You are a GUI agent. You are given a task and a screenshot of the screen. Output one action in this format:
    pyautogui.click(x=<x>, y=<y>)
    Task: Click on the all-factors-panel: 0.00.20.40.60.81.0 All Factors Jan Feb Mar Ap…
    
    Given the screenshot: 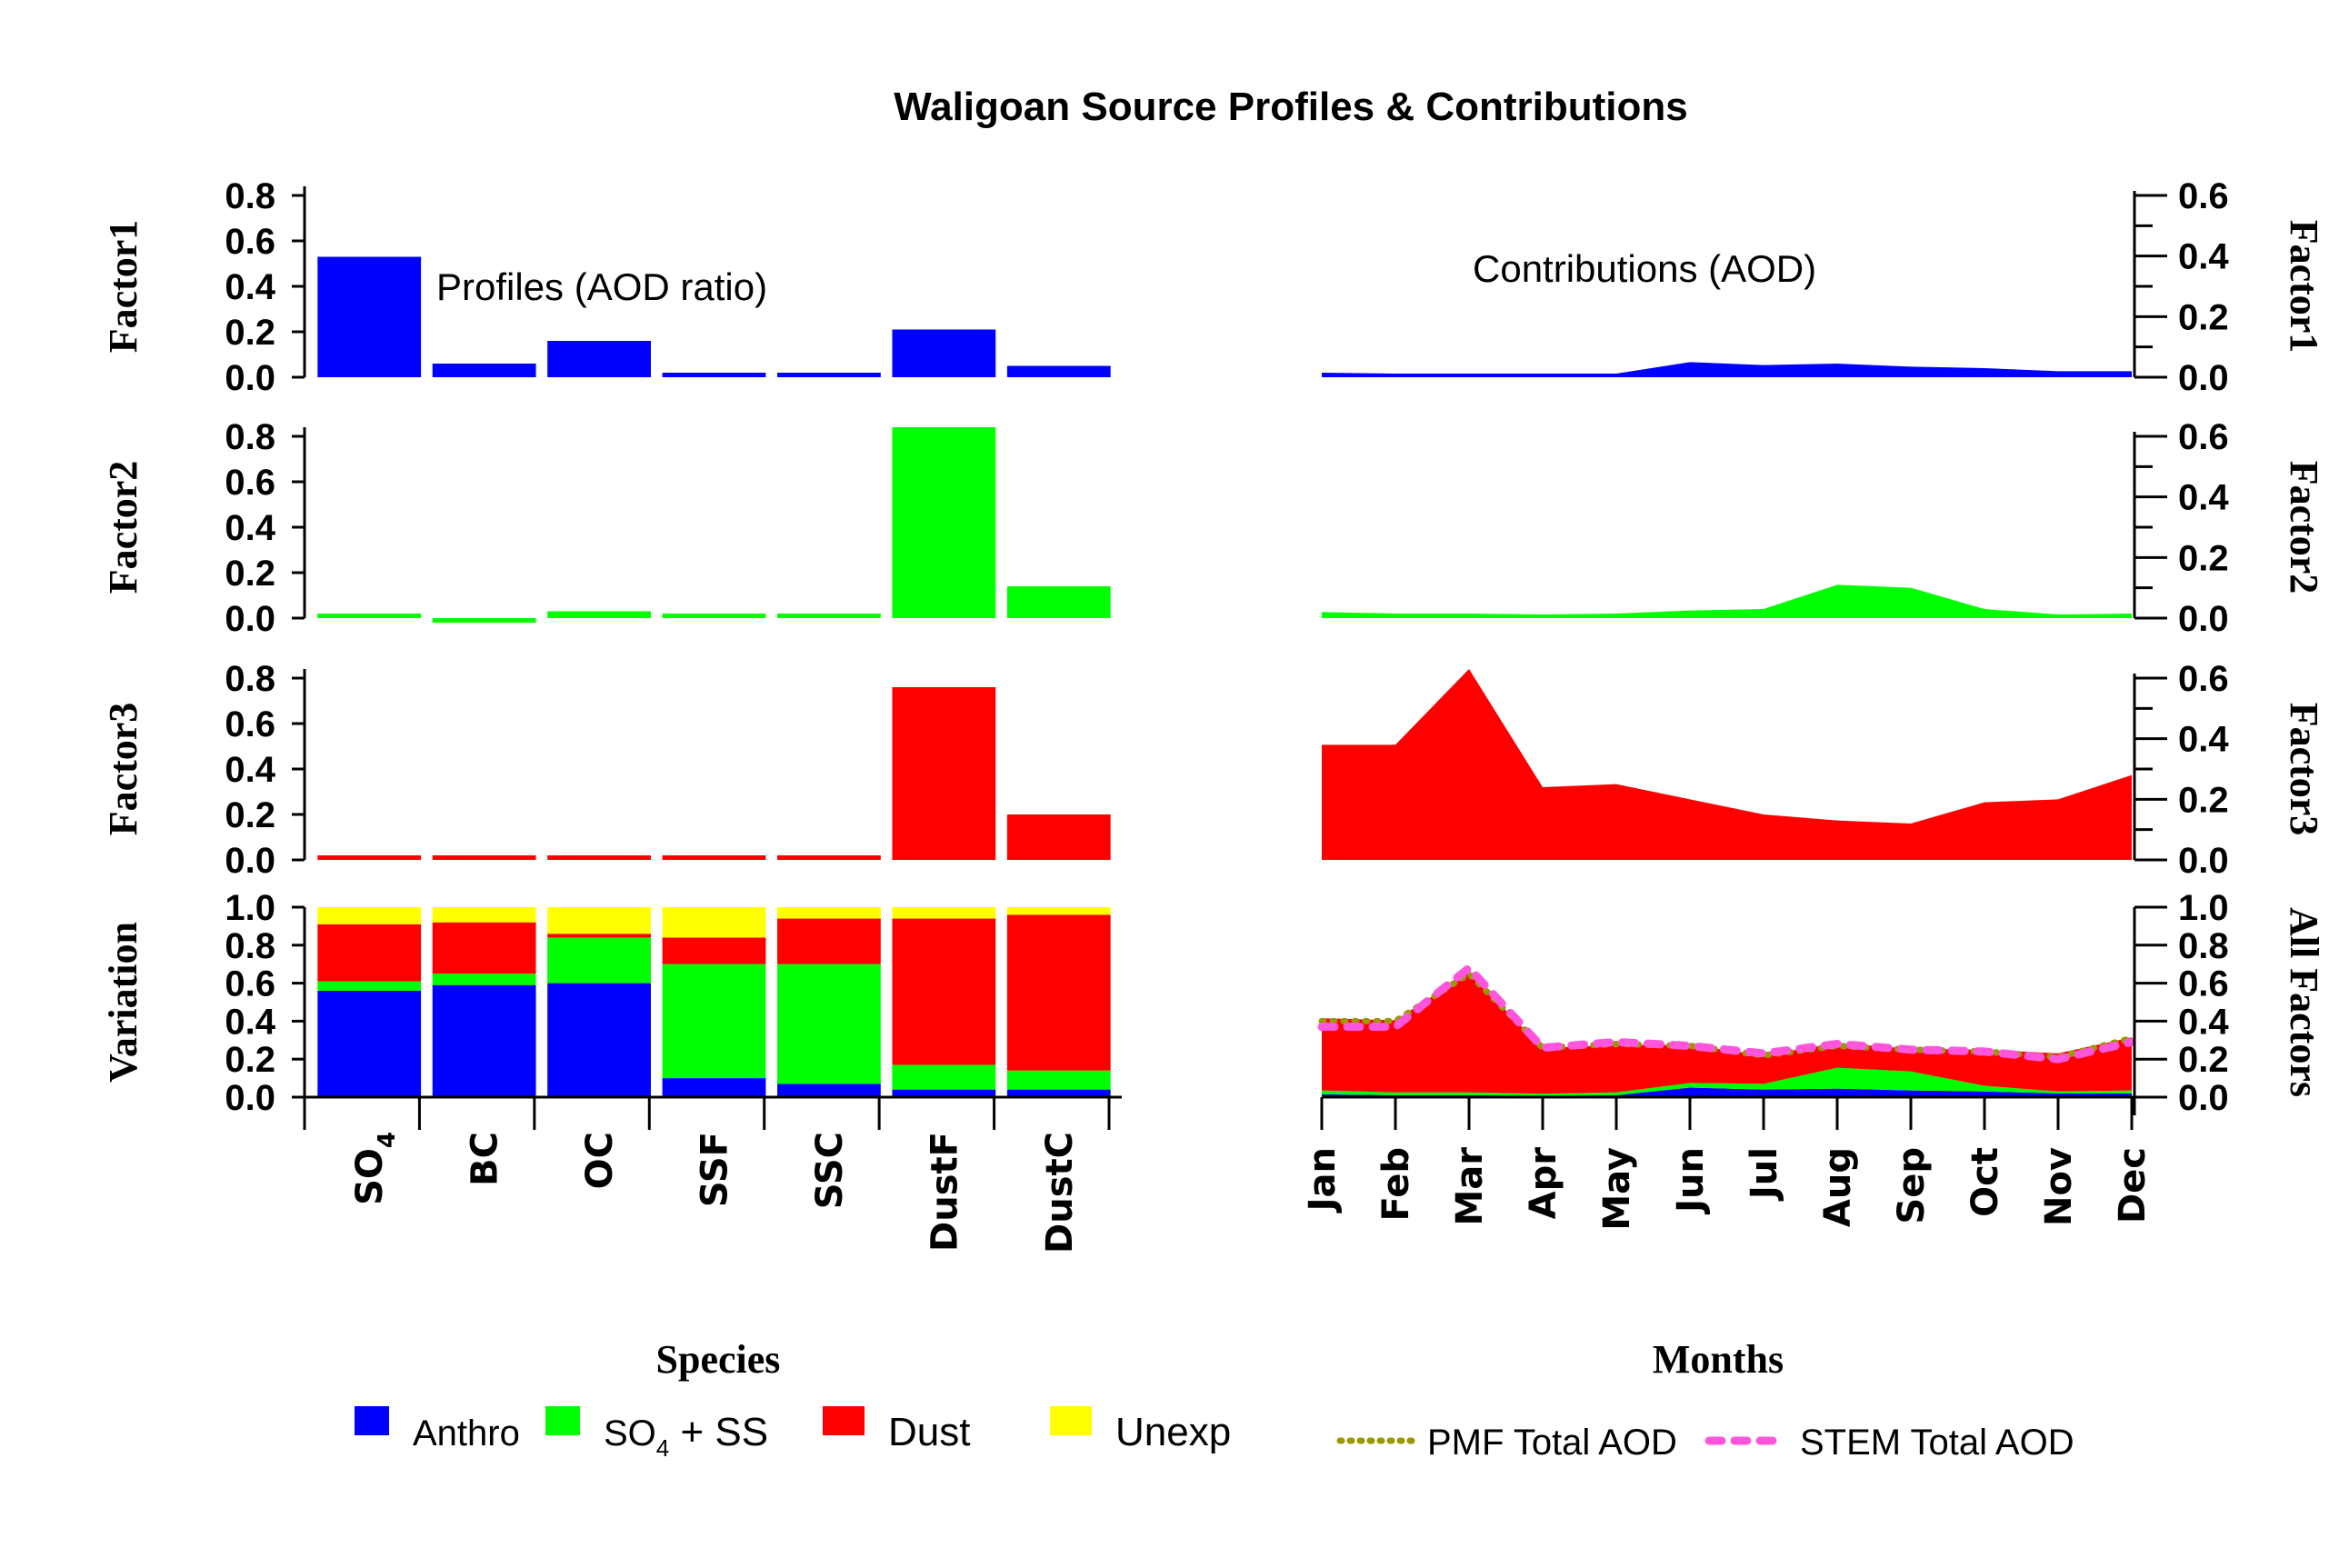 What is the action you would take?
    pyautogui.click(x=1814, y=1135)
    